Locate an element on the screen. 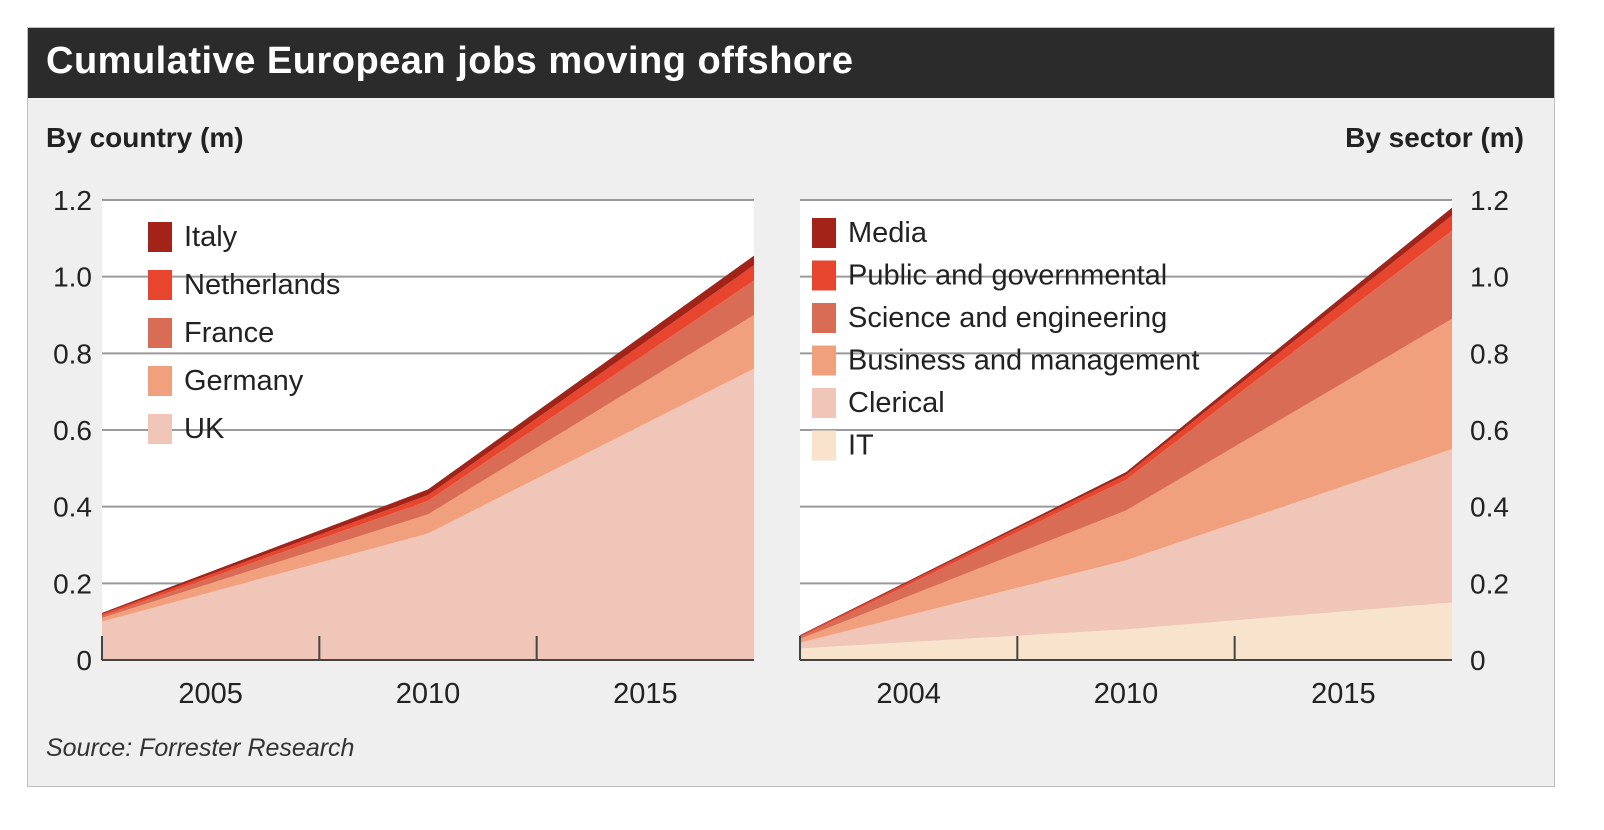 Image resolution: width=1604 pixels, height=830 pixels. legend-label: Science and engineering is located at coordinates (1007, 318).